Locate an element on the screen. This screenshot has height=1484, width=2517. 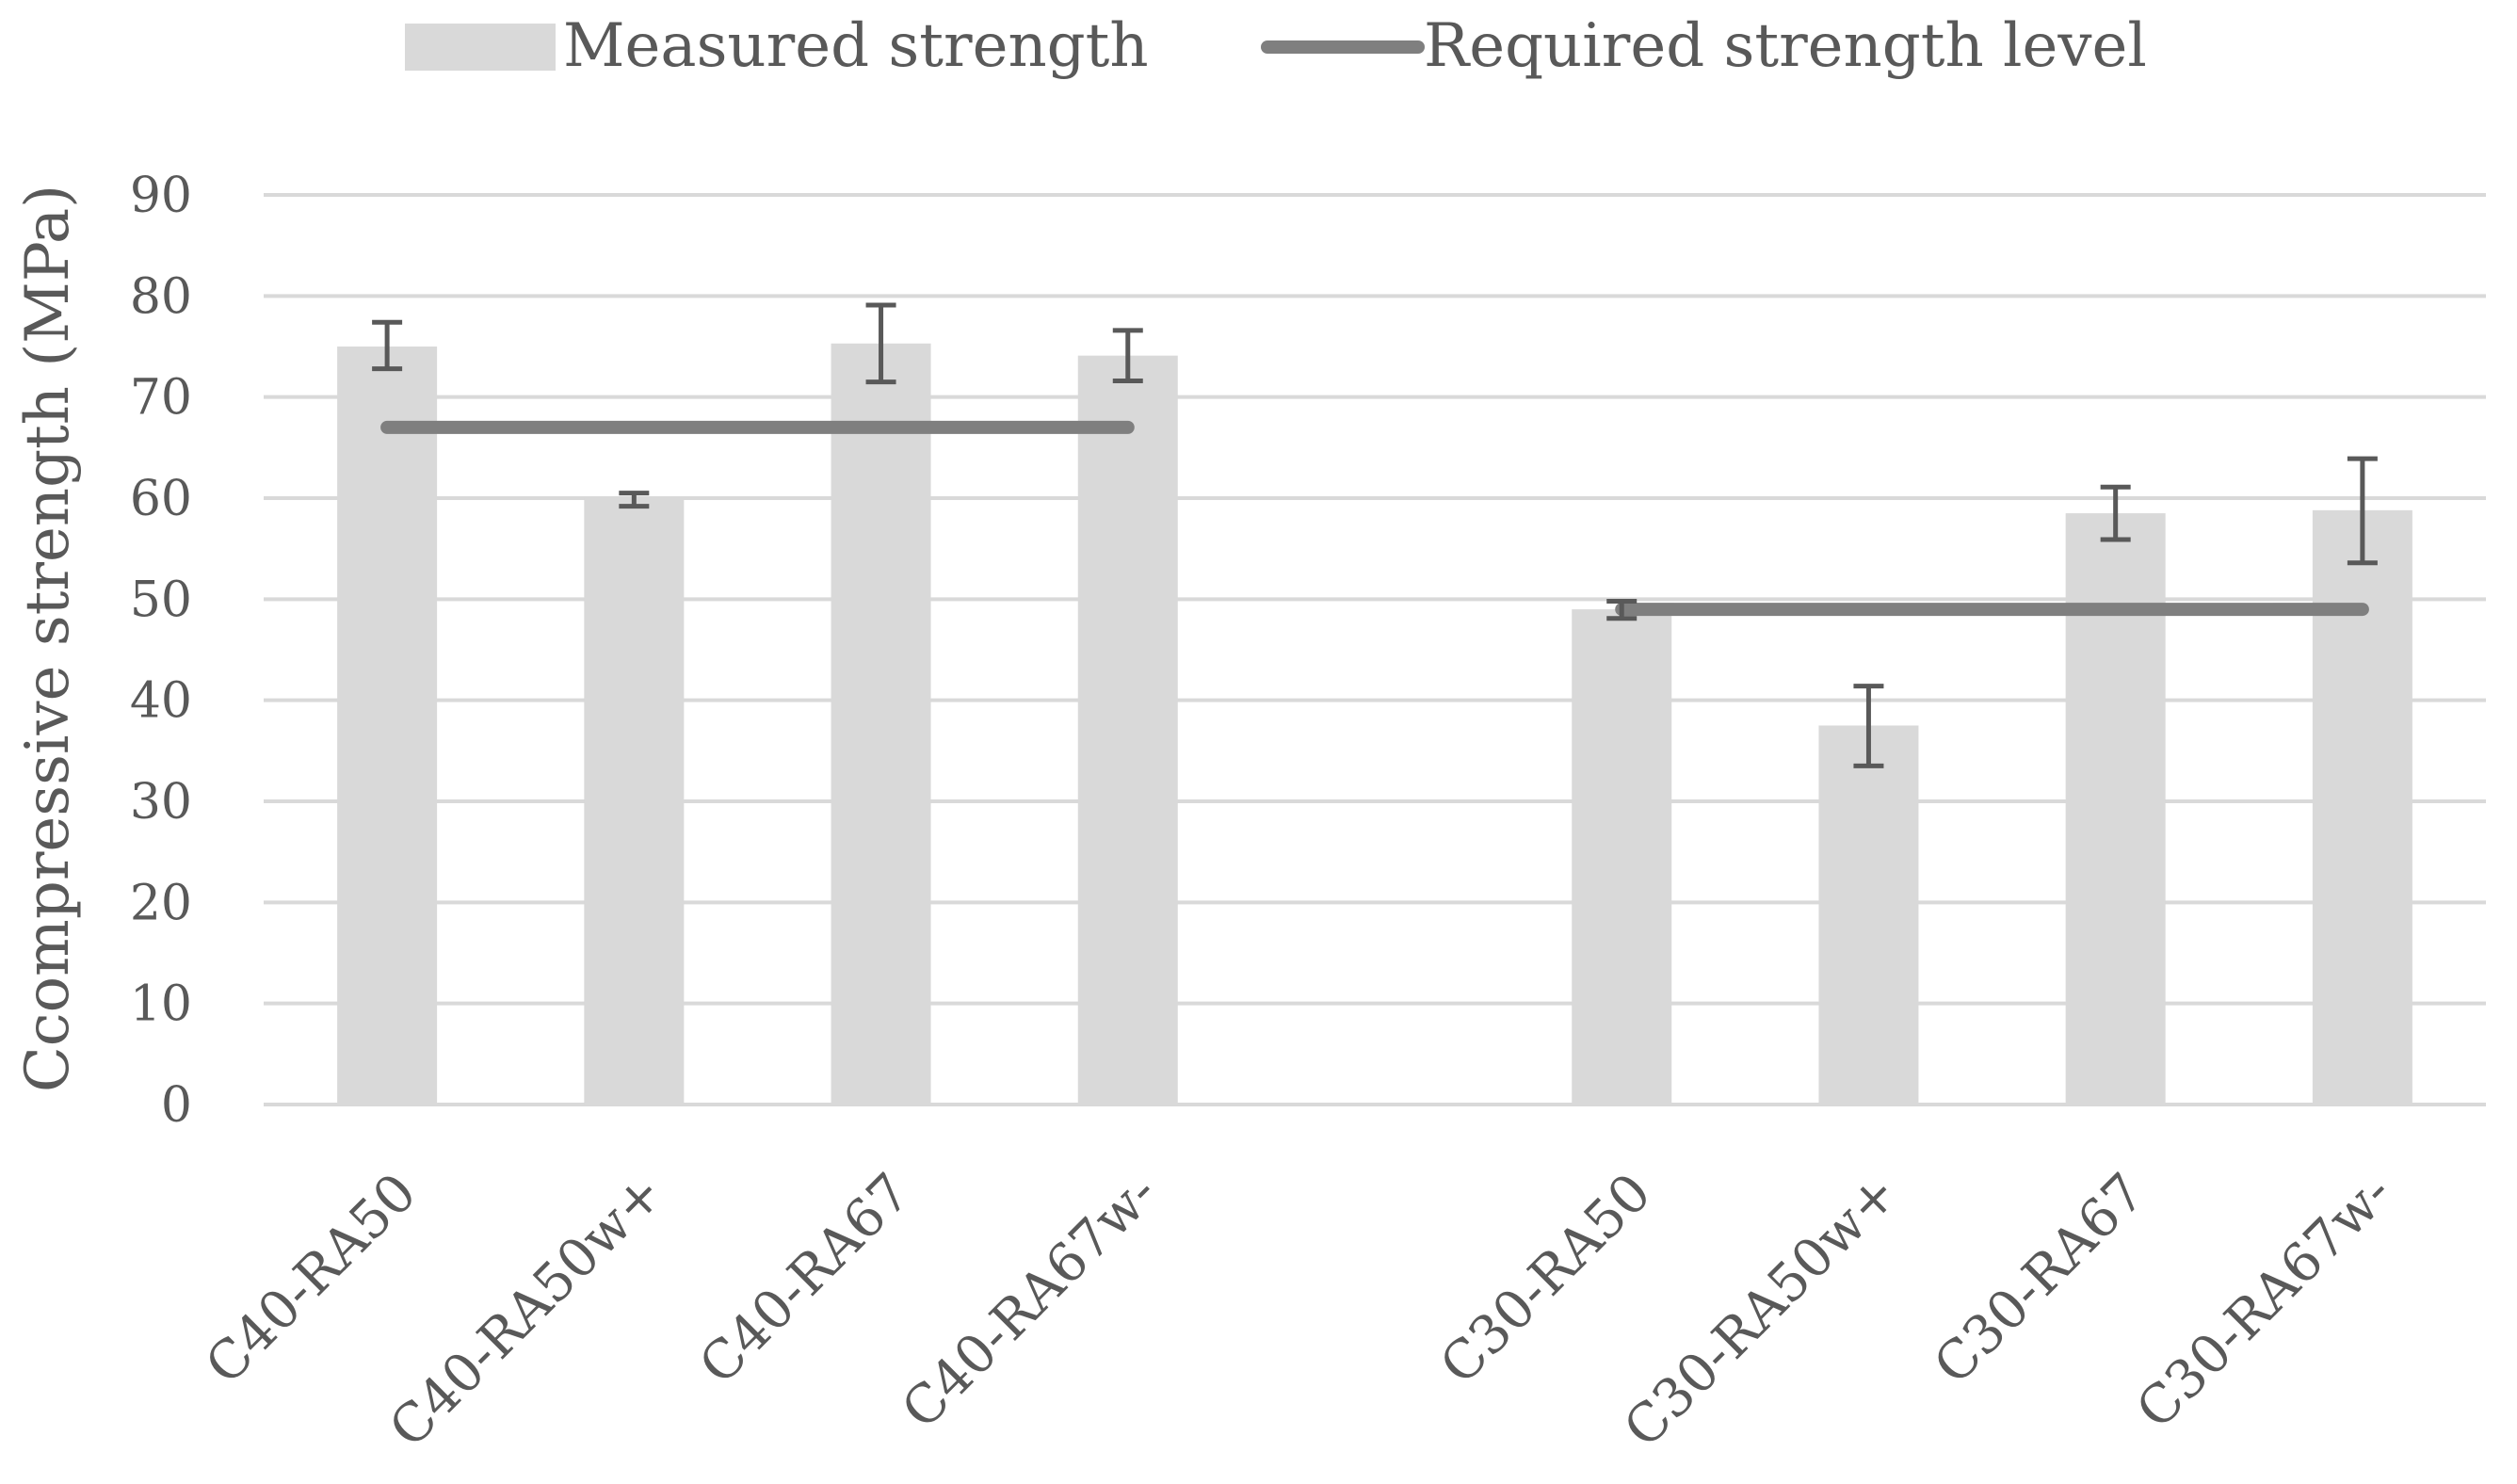
y-axis-title: Ccompressive strength (MPa) is located at coordinates (48, 638).